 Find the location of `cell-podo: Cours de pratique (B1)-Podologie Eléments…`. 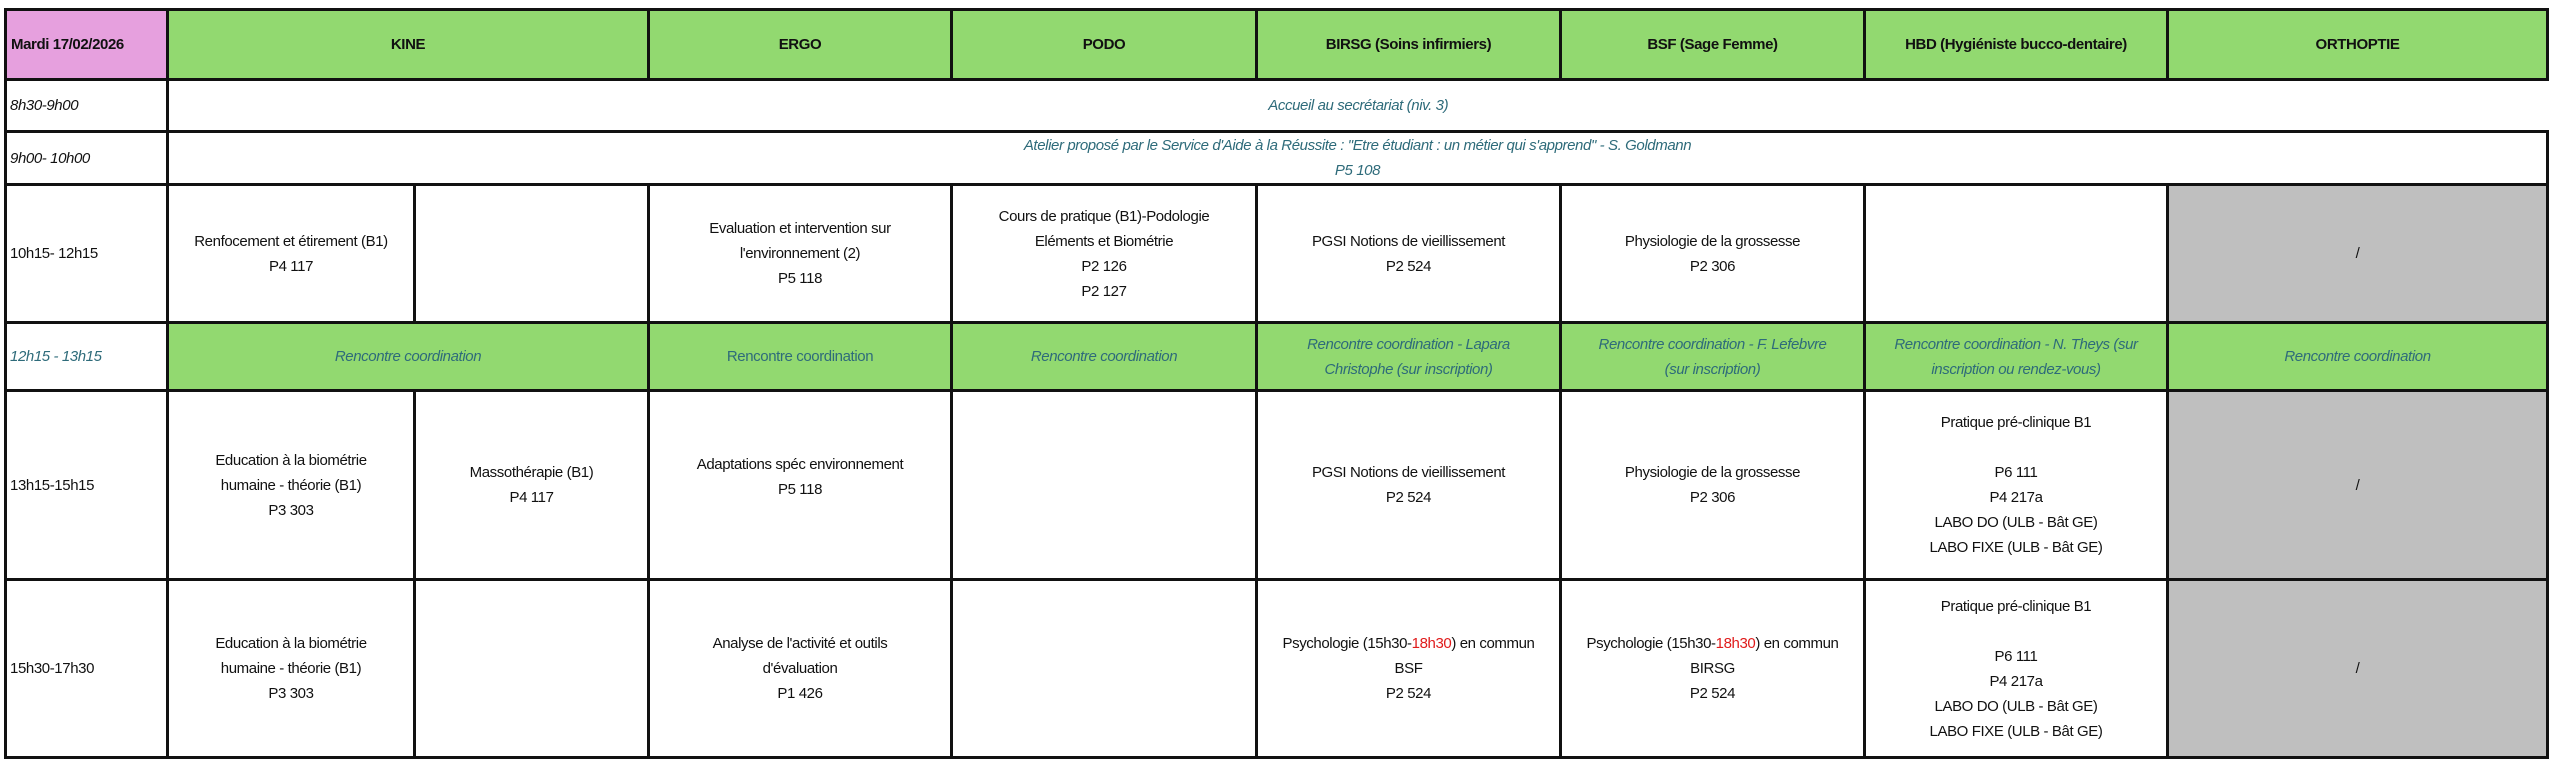

cell-podo: Cours de pratique (B1)-Podologie Eléments… is located at coordinates (1104, 253).